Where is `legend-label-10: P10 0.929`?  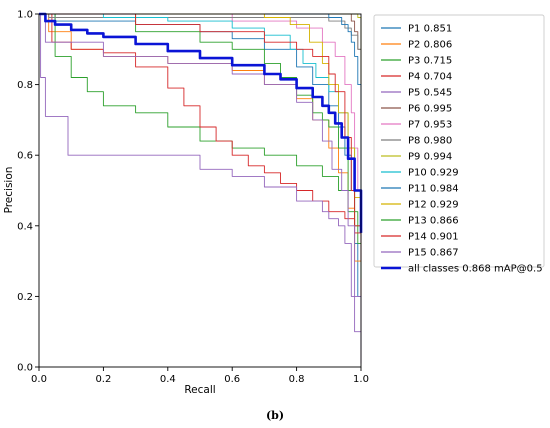
legend-label-10: P10 0.929 is located at coordinates (433, 173).